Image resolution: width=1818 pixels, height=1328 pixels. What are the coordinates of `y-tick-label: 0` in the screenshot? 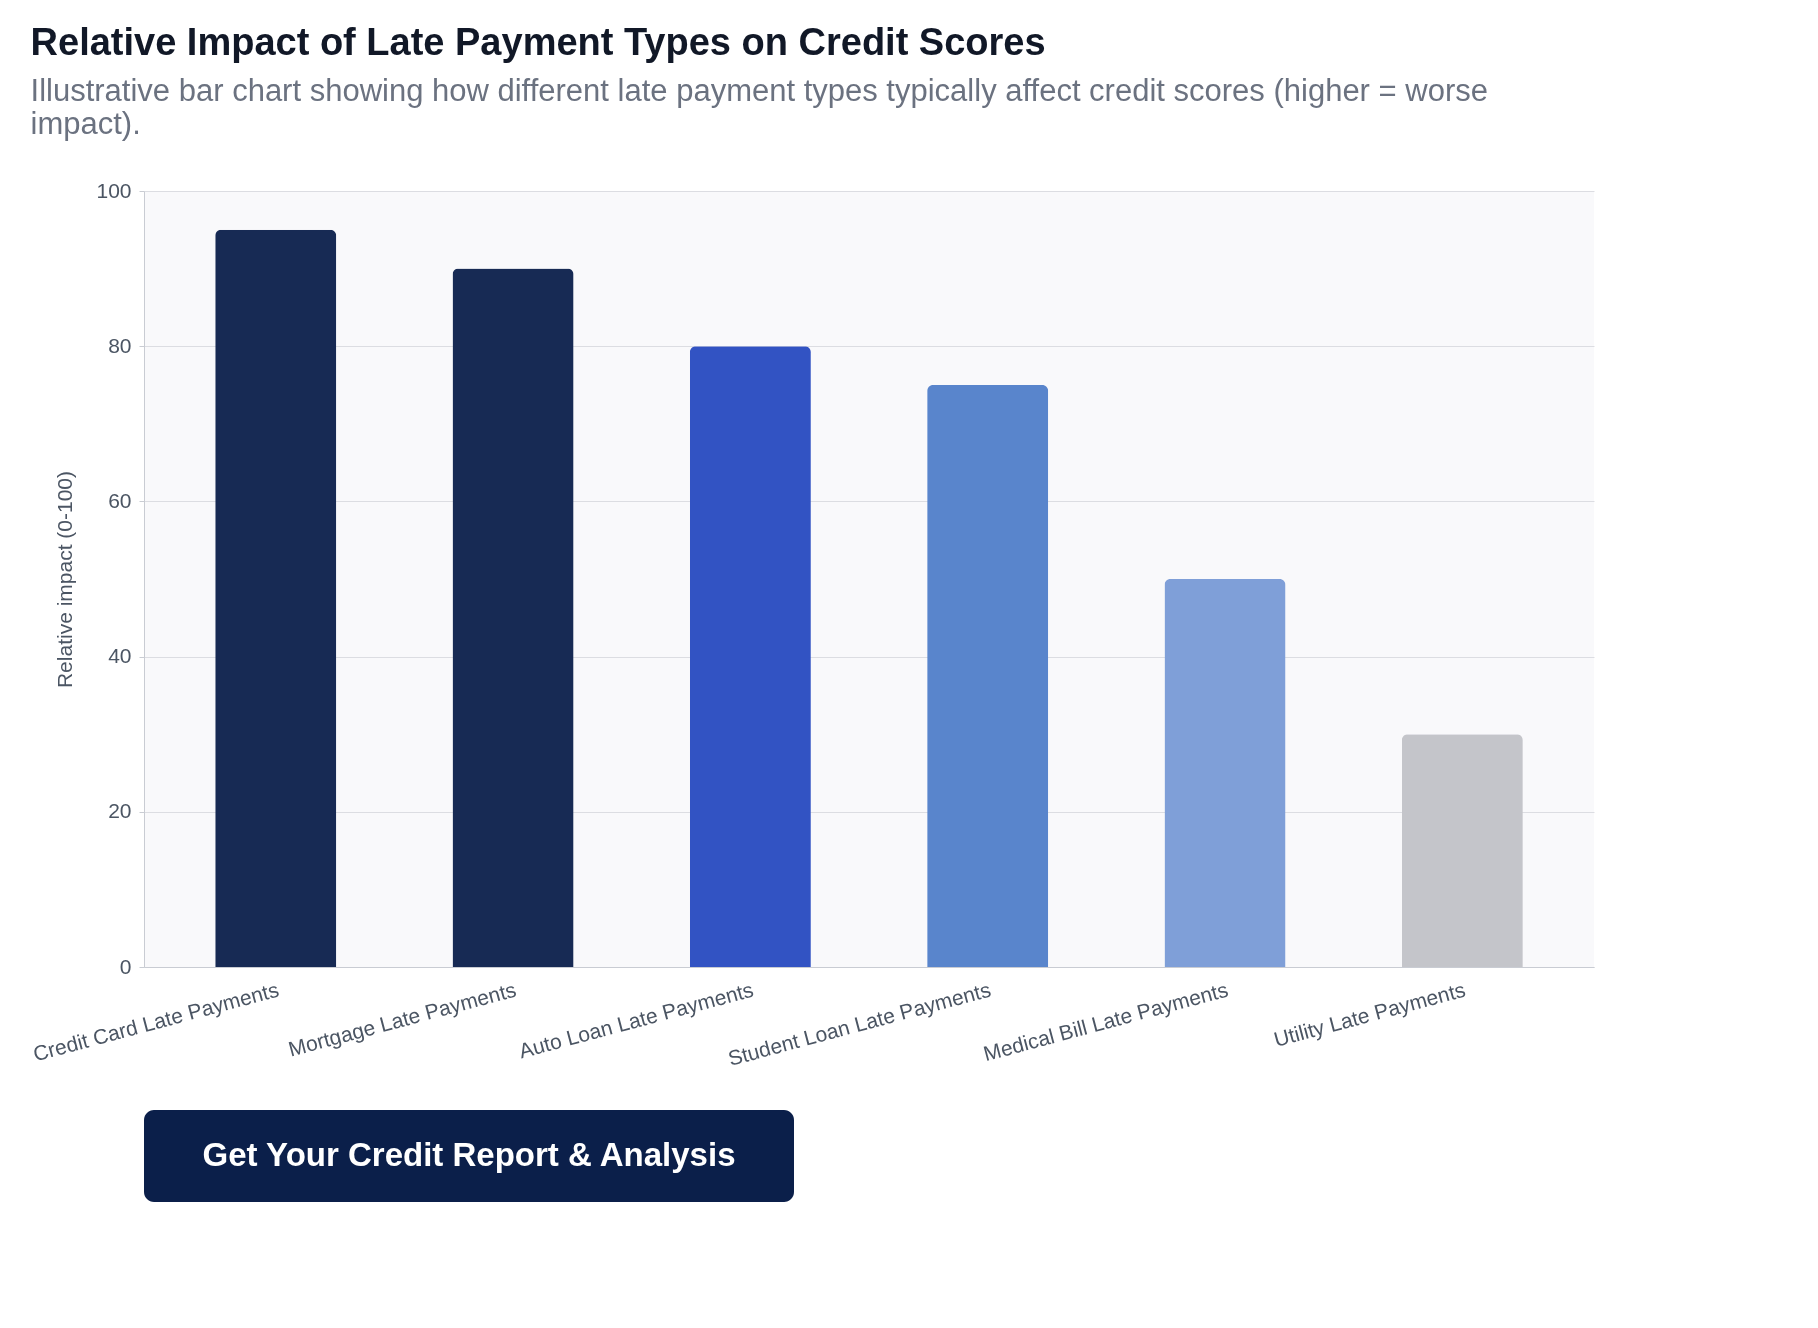 It's located at (125, 966).